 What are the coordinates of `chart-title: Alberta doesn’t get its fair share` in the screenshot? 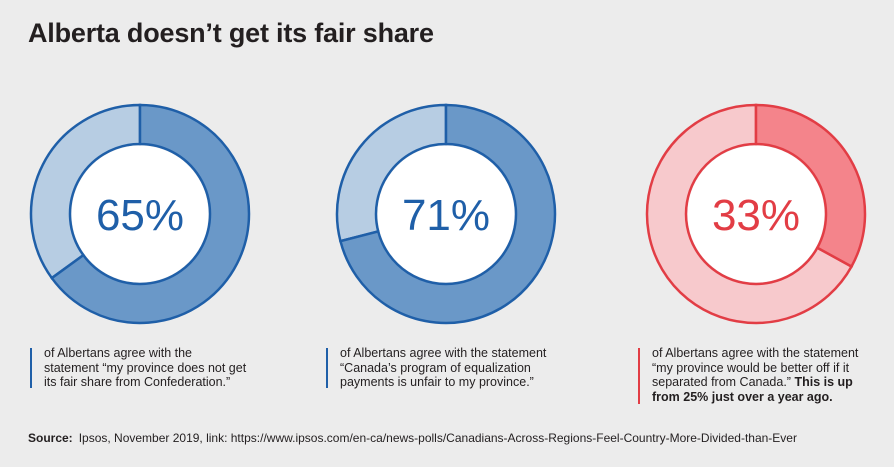 It's located at (231, 33).